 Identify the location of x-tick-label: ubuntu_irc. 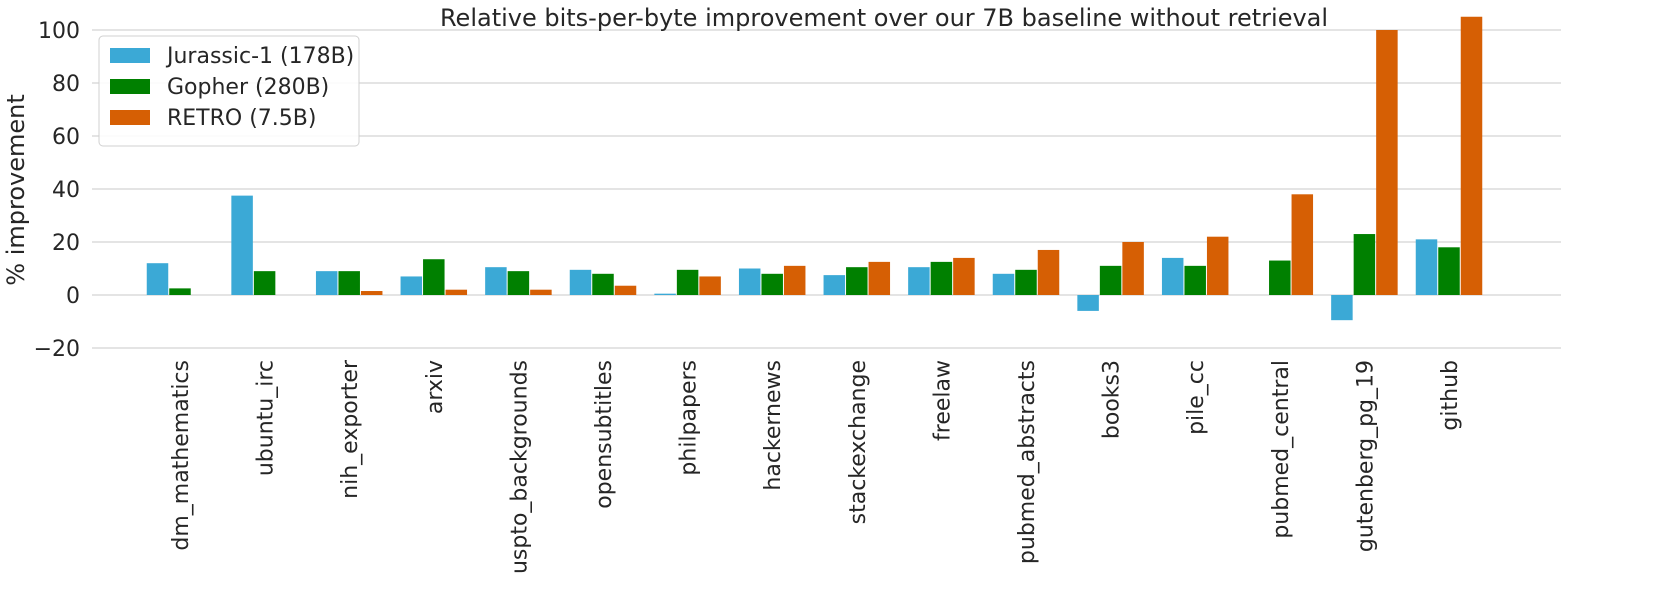
(266, 418).